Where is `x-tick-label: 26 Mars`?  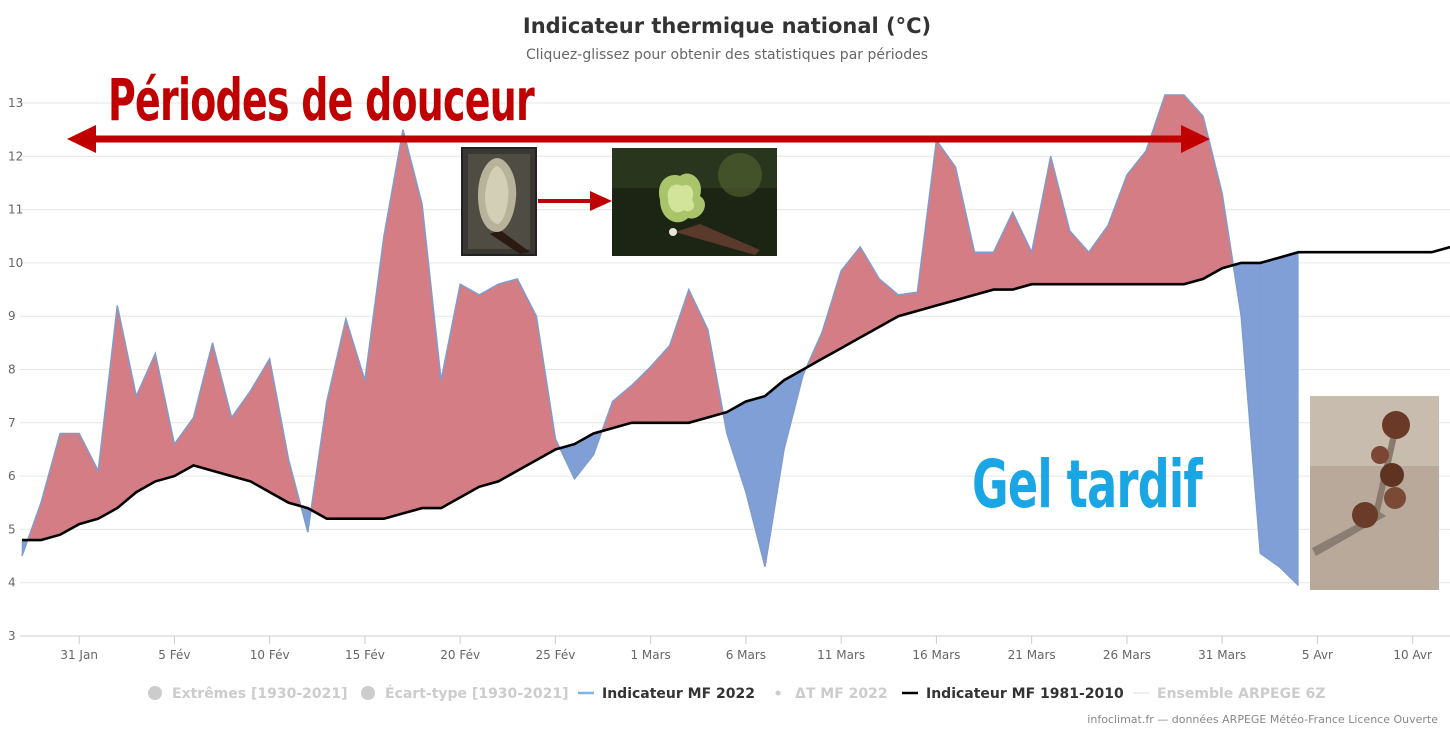 x-tick-label: 26 Mars is located at coordinates (1127, 655).